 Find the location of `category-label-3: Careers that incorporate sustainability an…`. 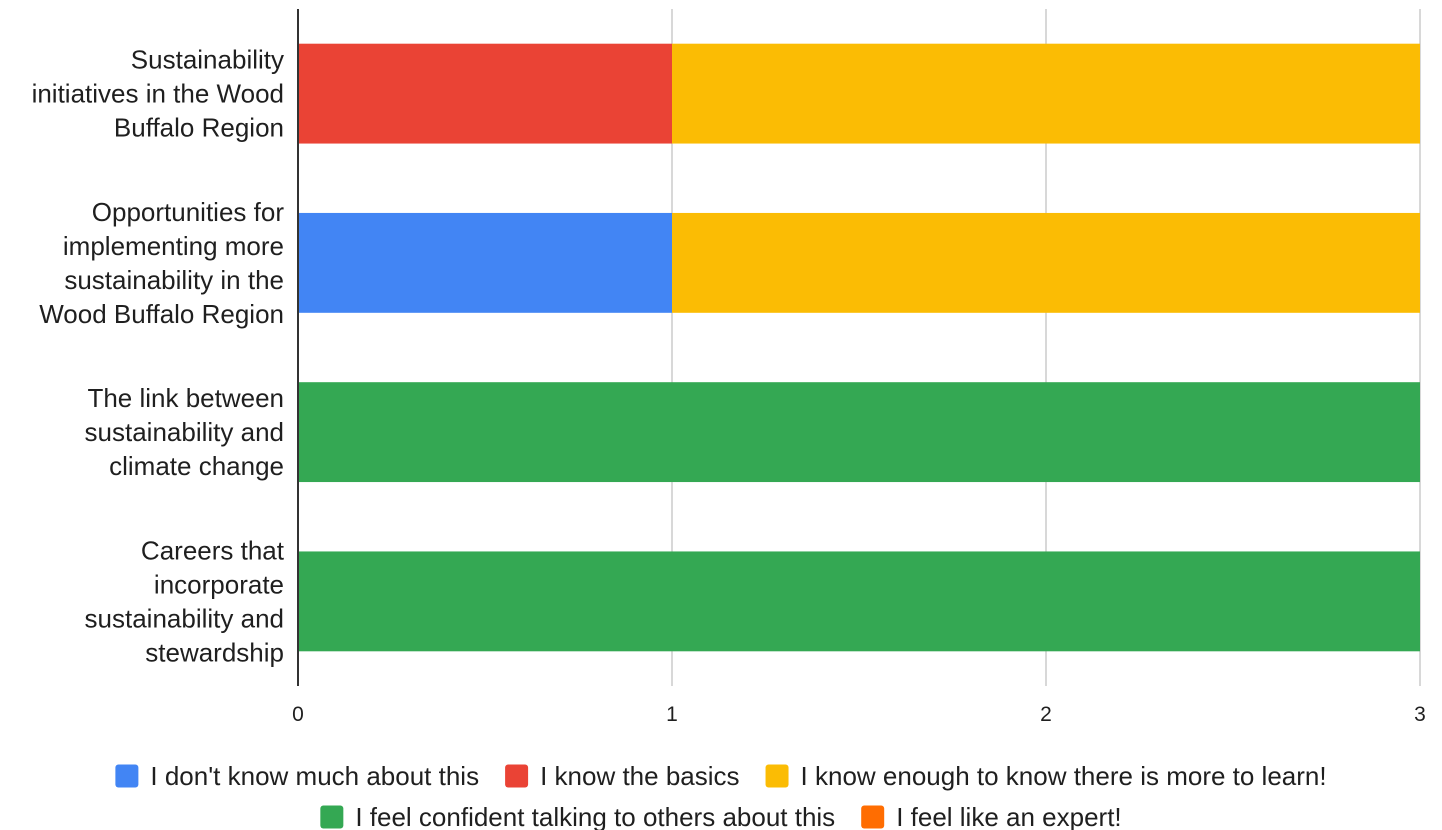

category-label-3: Careers that incorporate sustainability an… is located at coordinates (185, 601).